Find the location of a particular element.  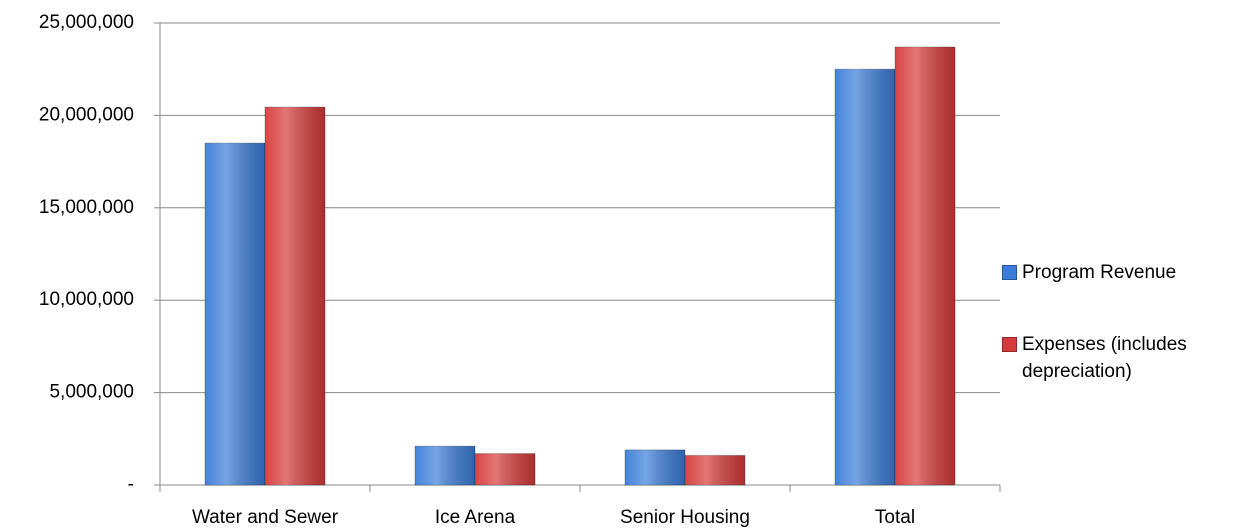

y-tick-label: 25,000,000 is located at coordinates (86, 22).